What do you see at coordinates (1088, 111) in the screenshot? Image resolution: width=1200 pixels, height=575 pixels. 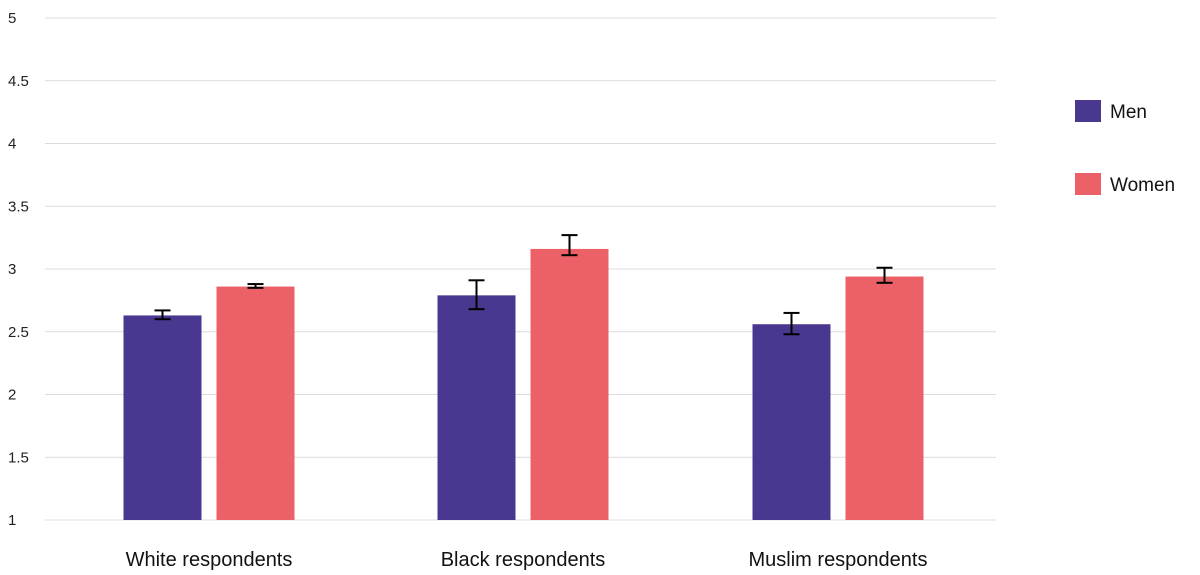 I see `legend-swatch-men` at bounding box center [1088, 111].